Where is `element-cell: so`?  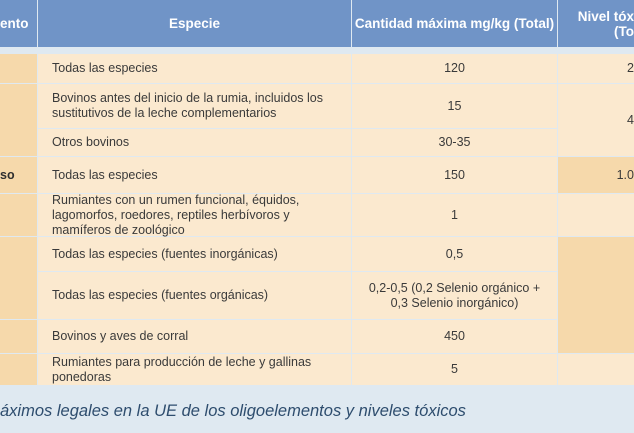
element-cell: so is located at coordinates (18, 175).